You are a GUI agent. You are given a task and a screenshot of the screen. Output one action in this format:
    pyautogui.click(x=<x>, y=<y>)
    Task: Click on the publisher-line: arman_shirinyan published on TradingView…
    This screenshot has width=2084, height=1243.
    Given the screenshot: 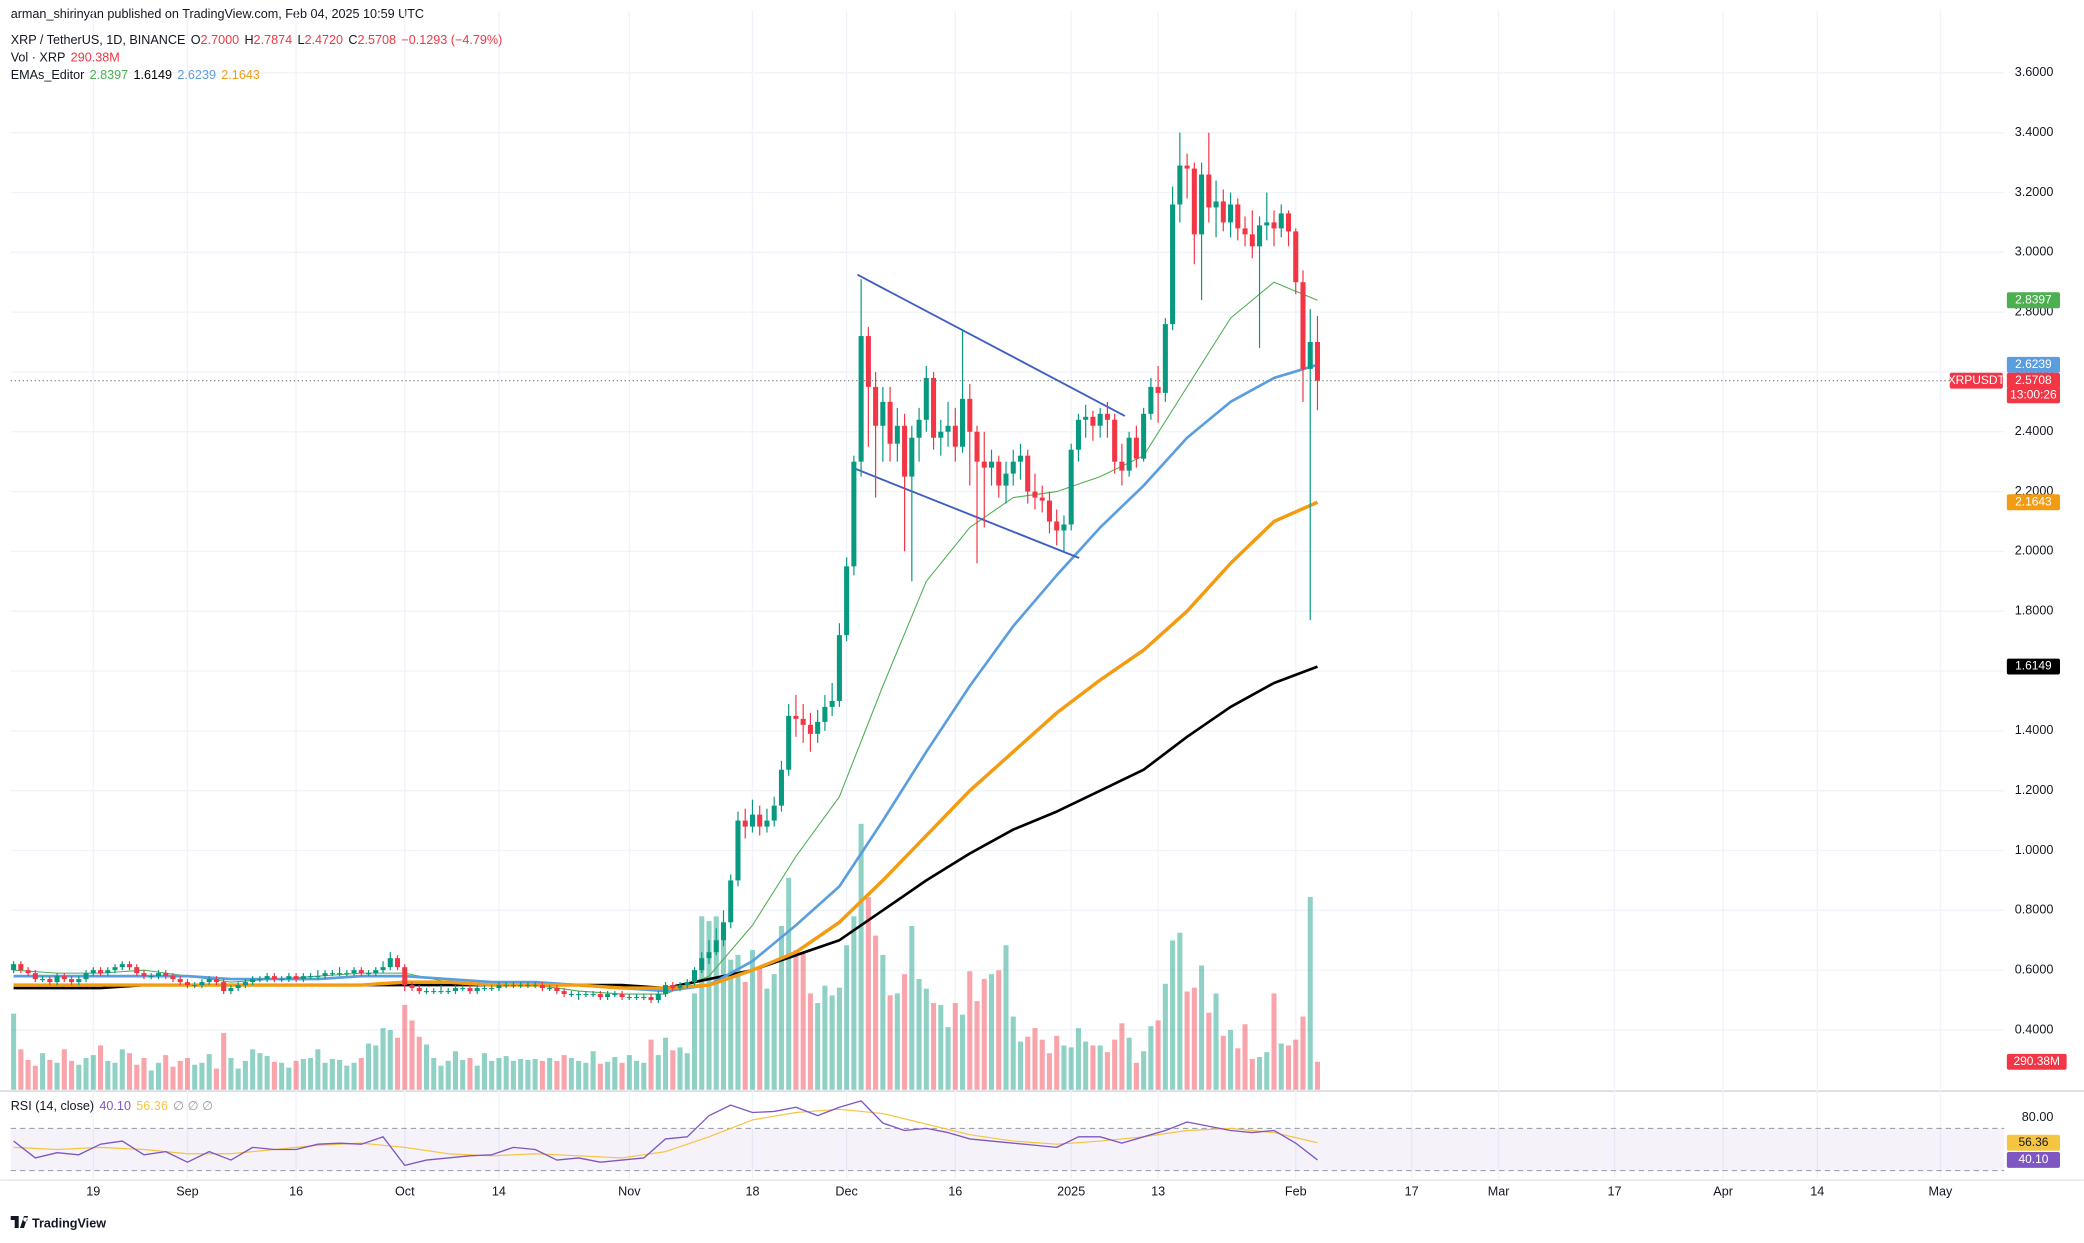 What is the action you would take?
    pyautogui.click(x=217, y=14)
    